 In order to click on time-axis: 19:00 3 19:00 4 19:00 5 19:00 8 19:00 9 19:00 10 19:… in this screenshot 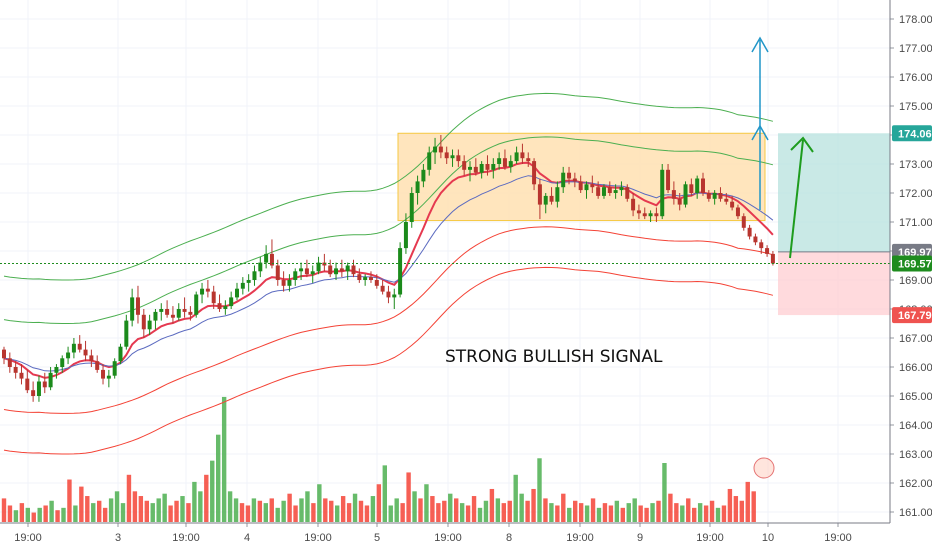, I will do `click(445, 533)`.